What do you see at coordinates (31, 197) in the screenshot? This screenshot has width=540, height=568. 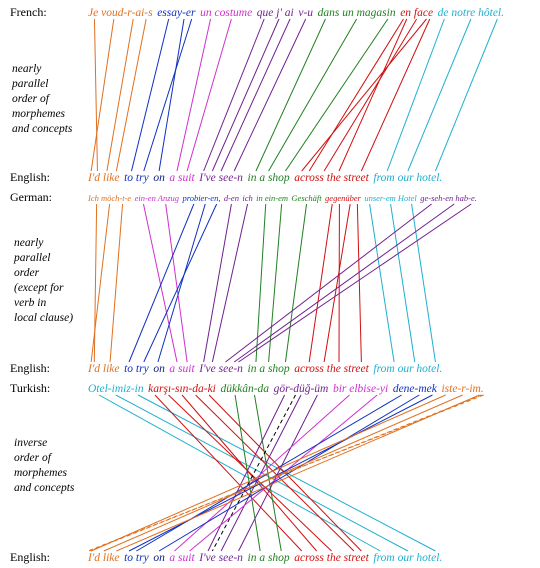 I see `language-label: German:` at bounding box center [31, 197].